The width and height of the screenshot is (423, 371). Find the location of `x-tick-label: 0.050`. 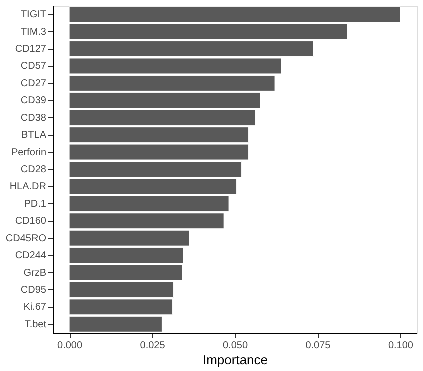

x-tick-label: 0.050 is located at coordinates (235, 346).